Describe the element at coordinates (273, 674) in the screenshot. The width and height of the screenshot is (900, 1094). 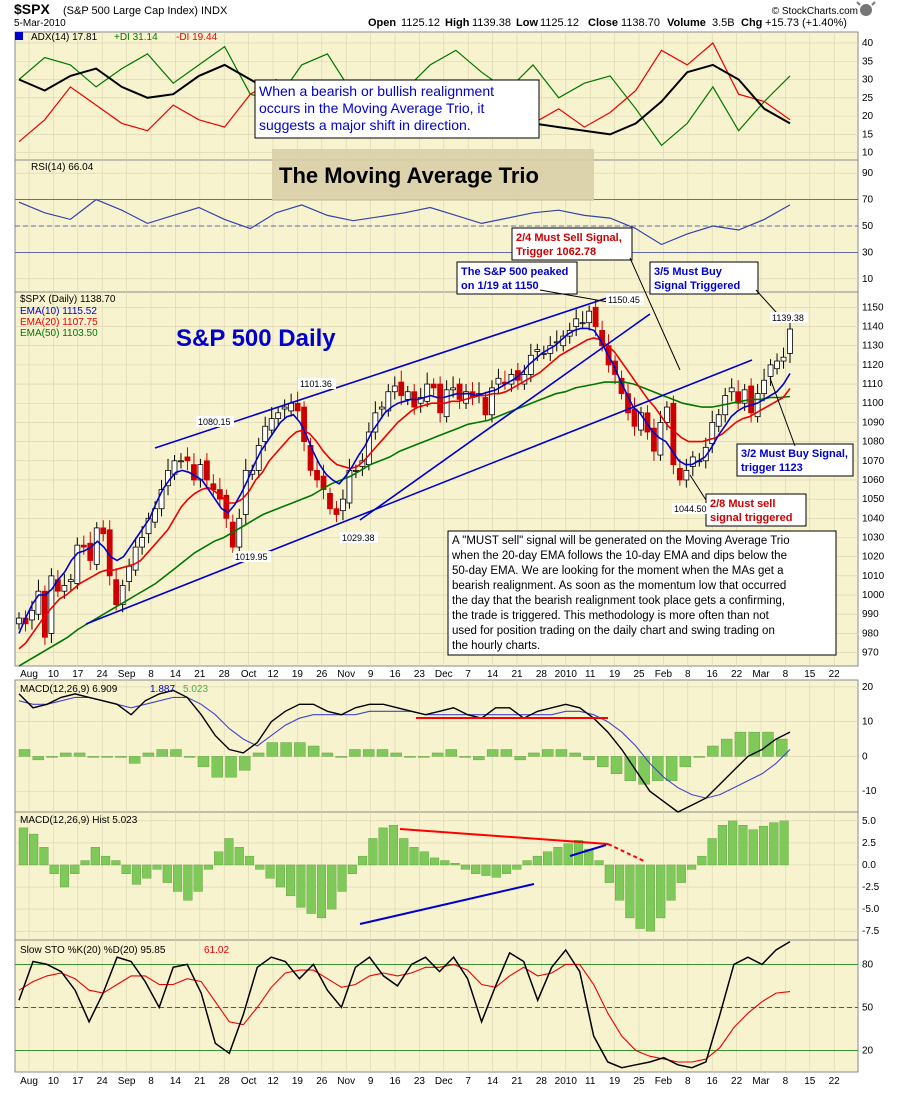
I see `xtick: 12` at that location.